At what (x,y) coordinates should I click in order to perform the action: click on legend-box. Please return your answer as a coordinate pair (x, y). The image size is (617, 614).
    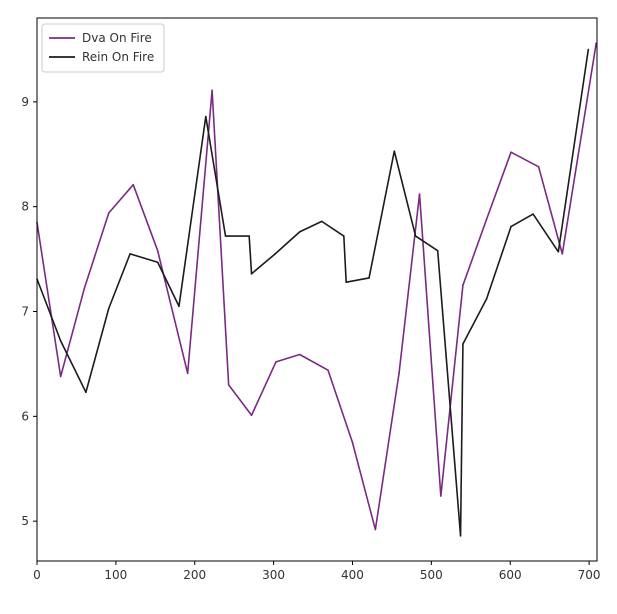
    Looking at the image, I should click on (103, 48).